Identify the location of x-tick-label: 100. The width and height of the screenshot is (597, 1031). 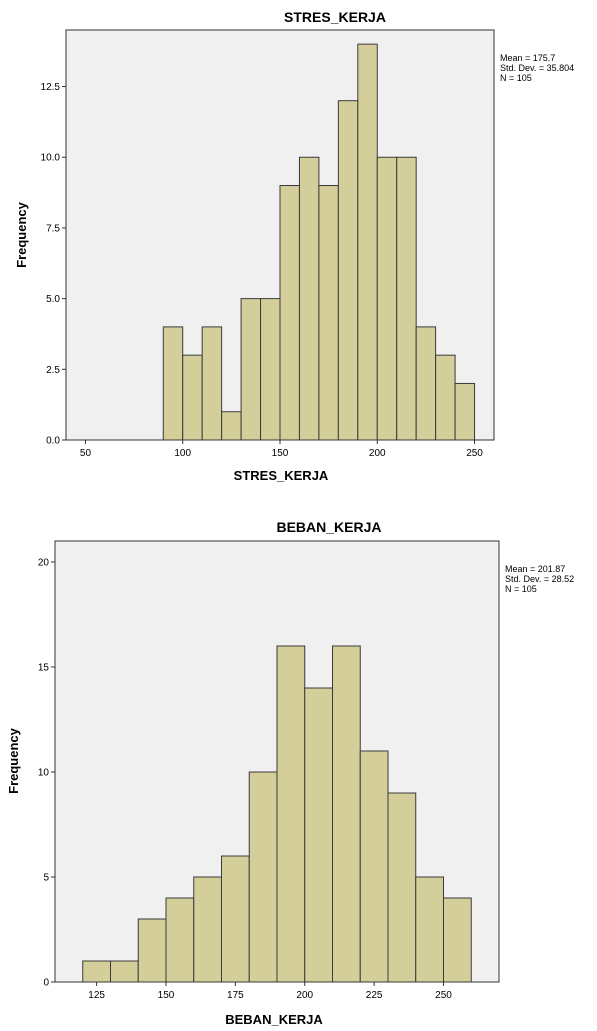
(182, 453).